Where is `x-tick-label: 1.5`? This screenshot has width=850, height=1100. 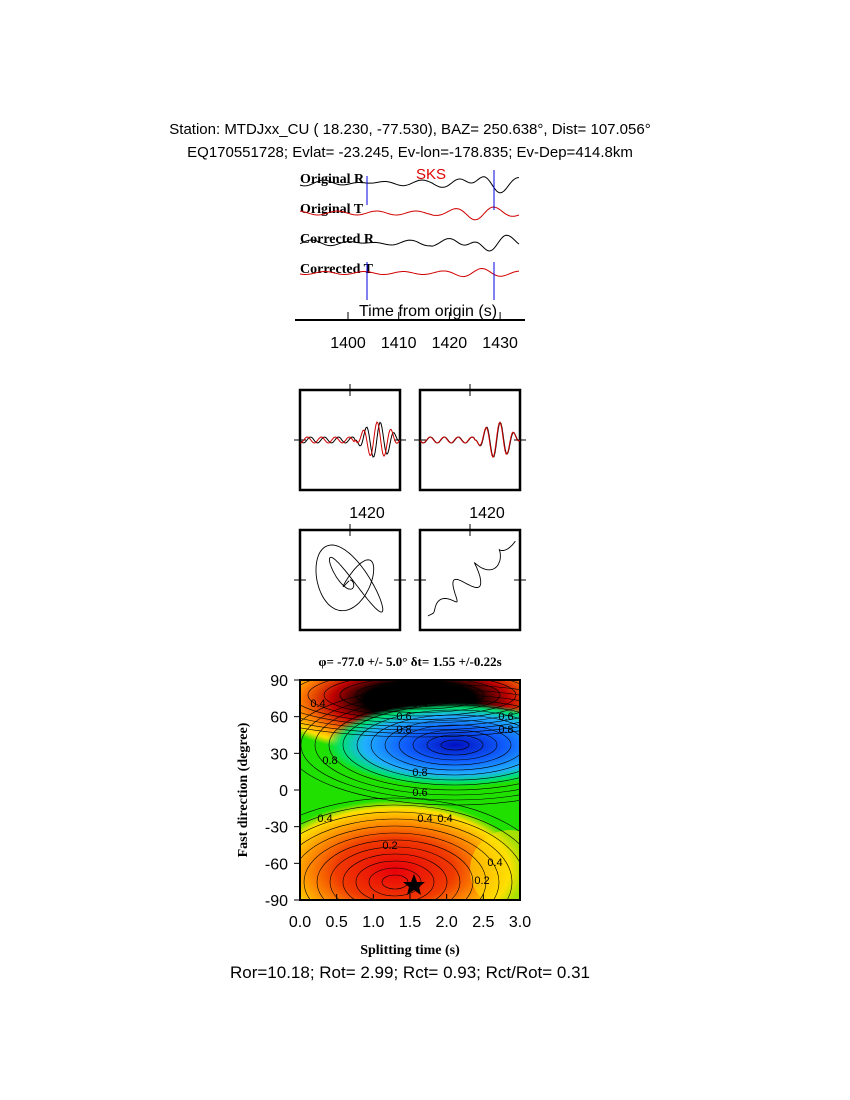
x-tick-label: 1.5 is located at coordinates (410, 922).